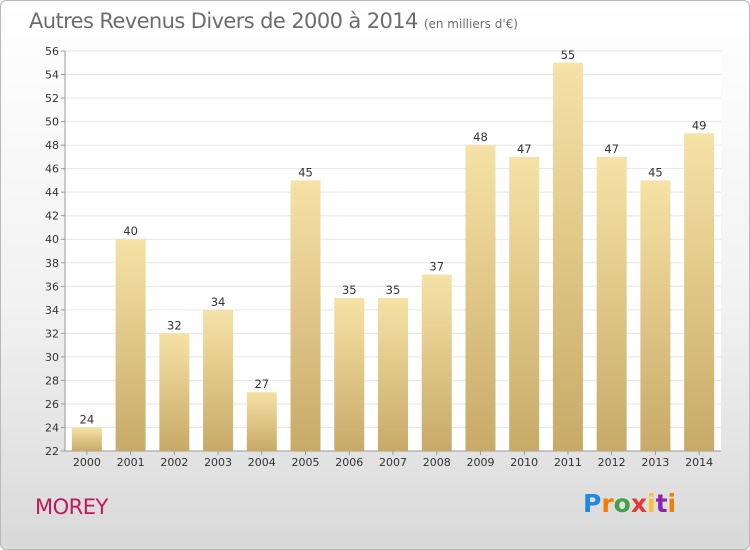 The height and width of the screenshot is (550, 750). What do you see at coordinates (52, 427) in the screenshot?
I see `y-tick-label: 24` at bounding box center [52, 427].